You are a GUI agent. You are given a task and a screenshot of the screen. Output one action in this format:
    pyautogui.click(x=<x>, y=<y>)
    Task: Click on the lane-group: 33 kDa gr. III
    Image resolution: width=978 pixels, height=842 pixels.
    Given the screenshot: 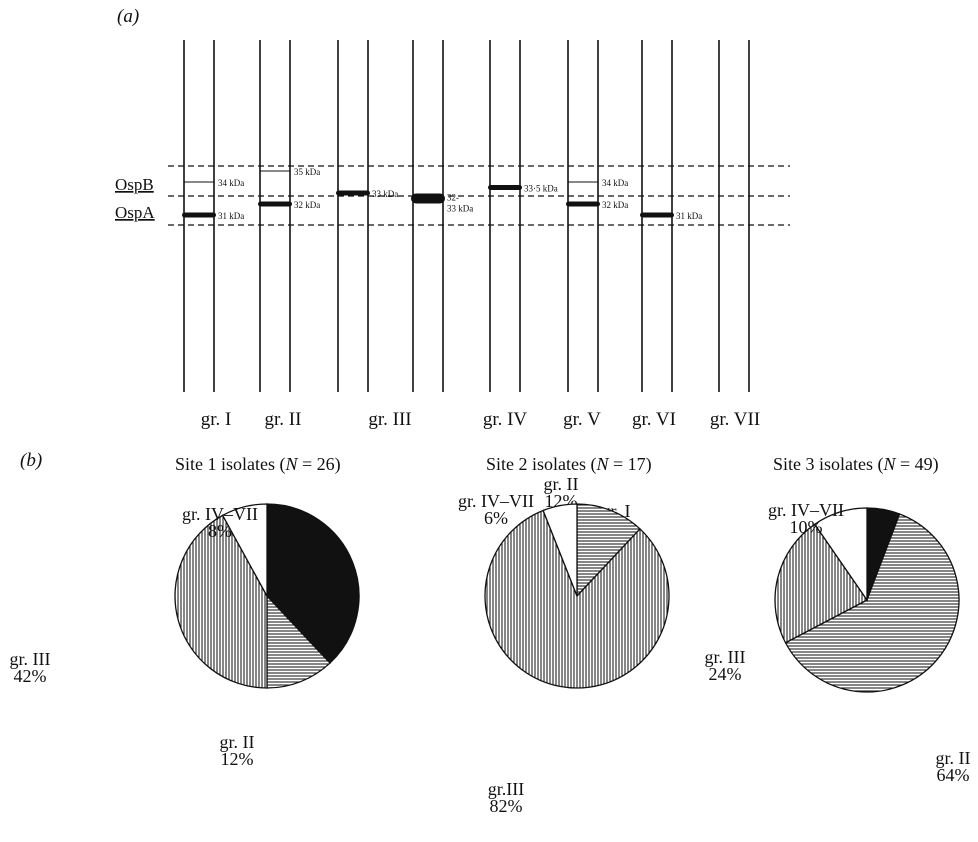 What is the action you would take?
    pyautogui.click(x=374, y=235)
    